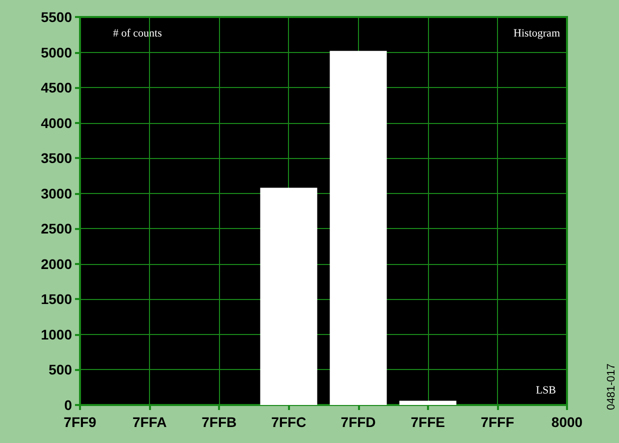 This screenshot has width=619, height=443. What do you see at coordinates (537, 34) in the screenshot?
I see `text: Histogram` at bounding box center [537, 34].